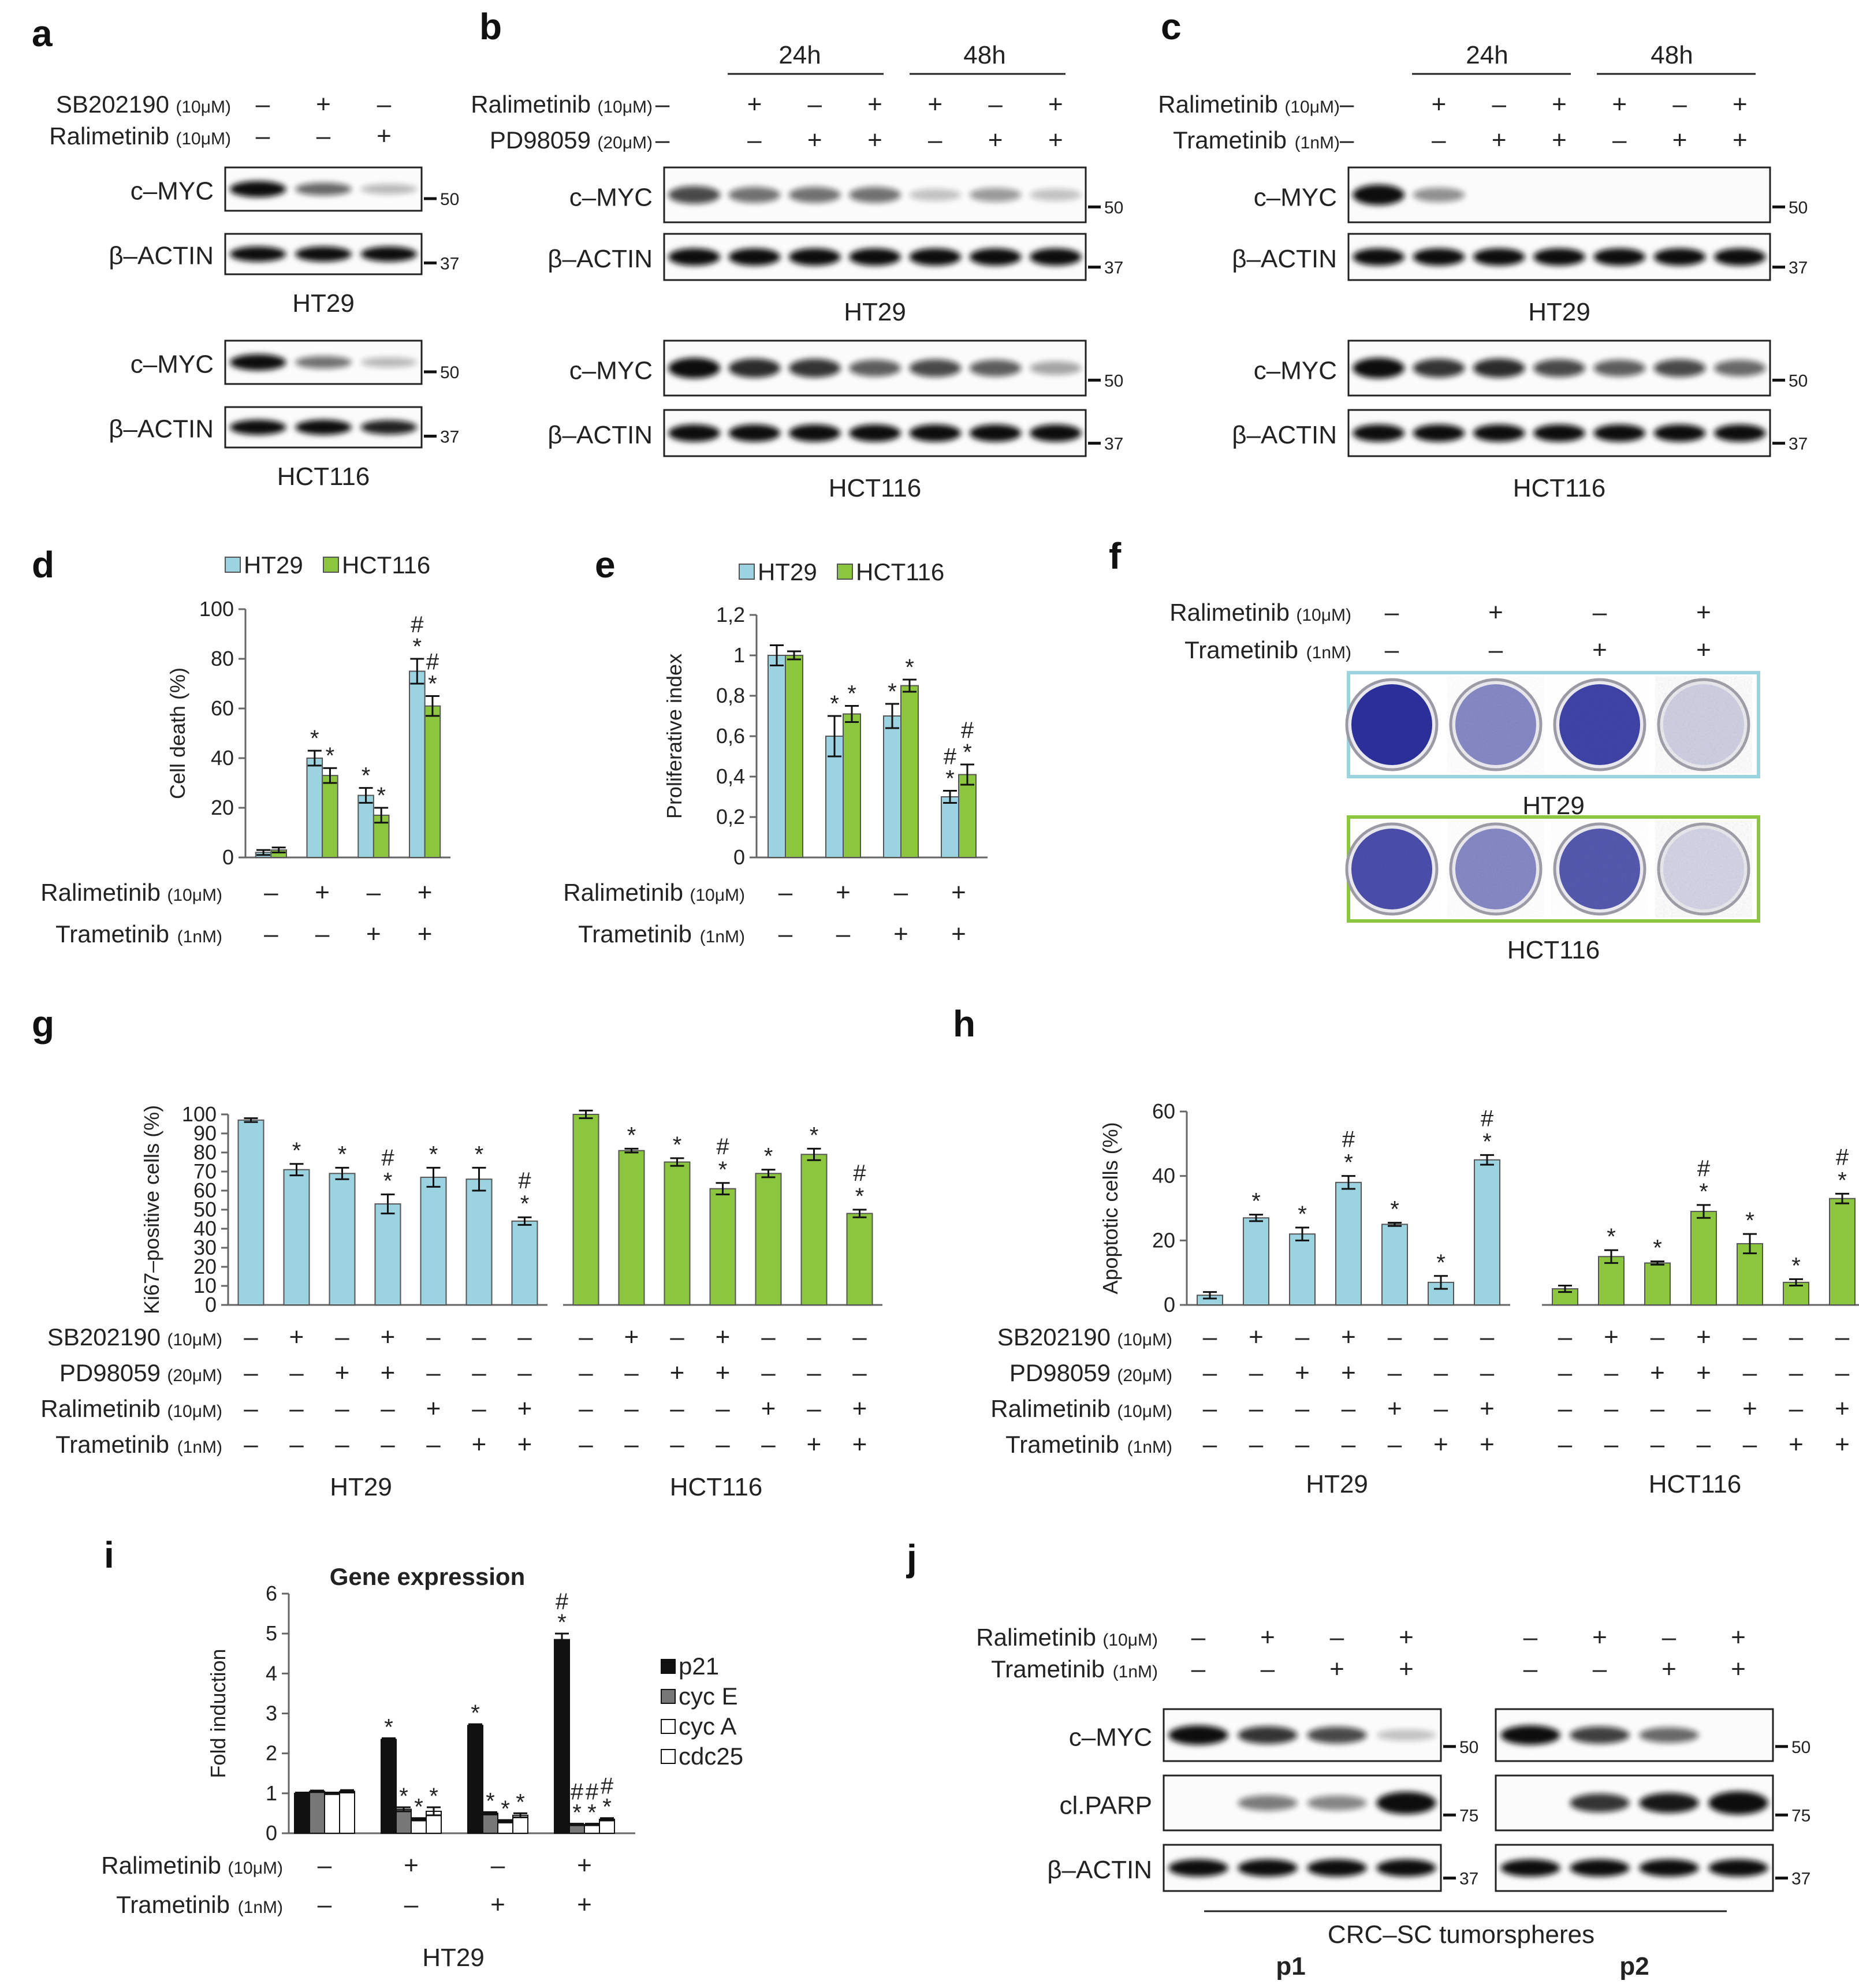 The image size is (1859, 1988). I want to click on y-tick-label: 0,4, so click(730, 776).